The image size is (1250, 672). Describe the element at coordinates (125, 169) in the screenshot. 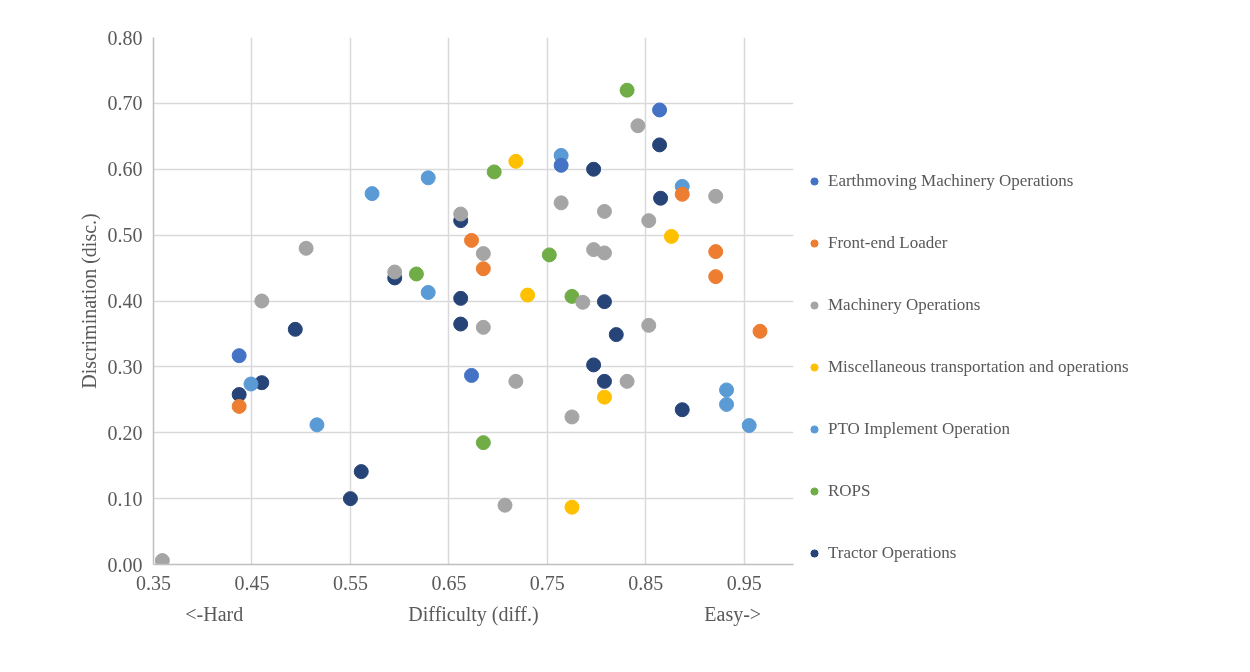

I see `y-tick-label: 0.60` at that location.